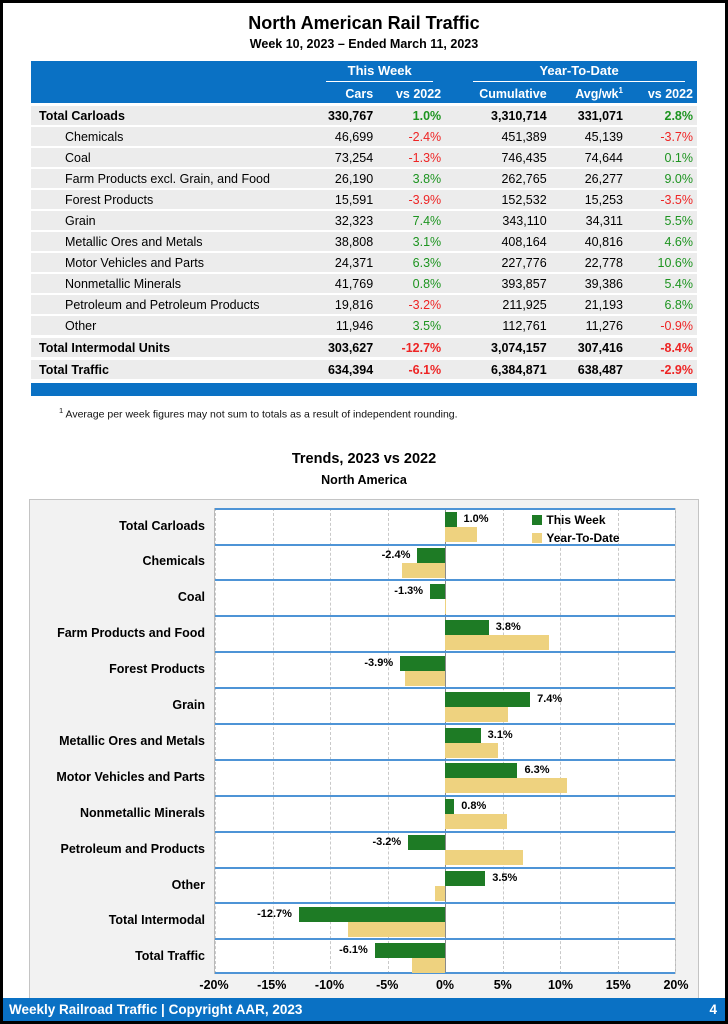 Image resolution: width=728 pixels, height=1024 pixels. Describe the element at coordinates (349, 263) in the screenshot. I see `table-cell: 24,371` at that location.